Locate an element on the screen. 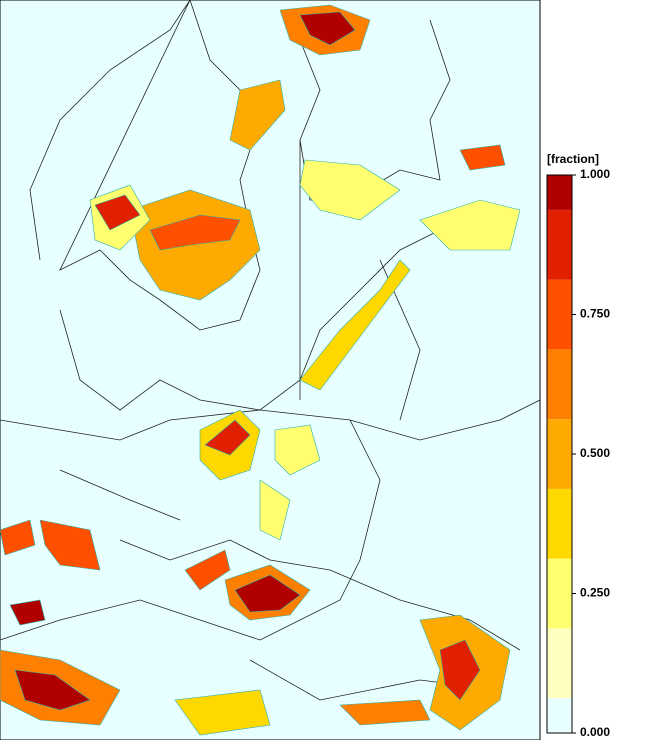 This screenshot has width=669, height=740. colorbar-tick-label: 1.000 is located at coordinates (595, 174).